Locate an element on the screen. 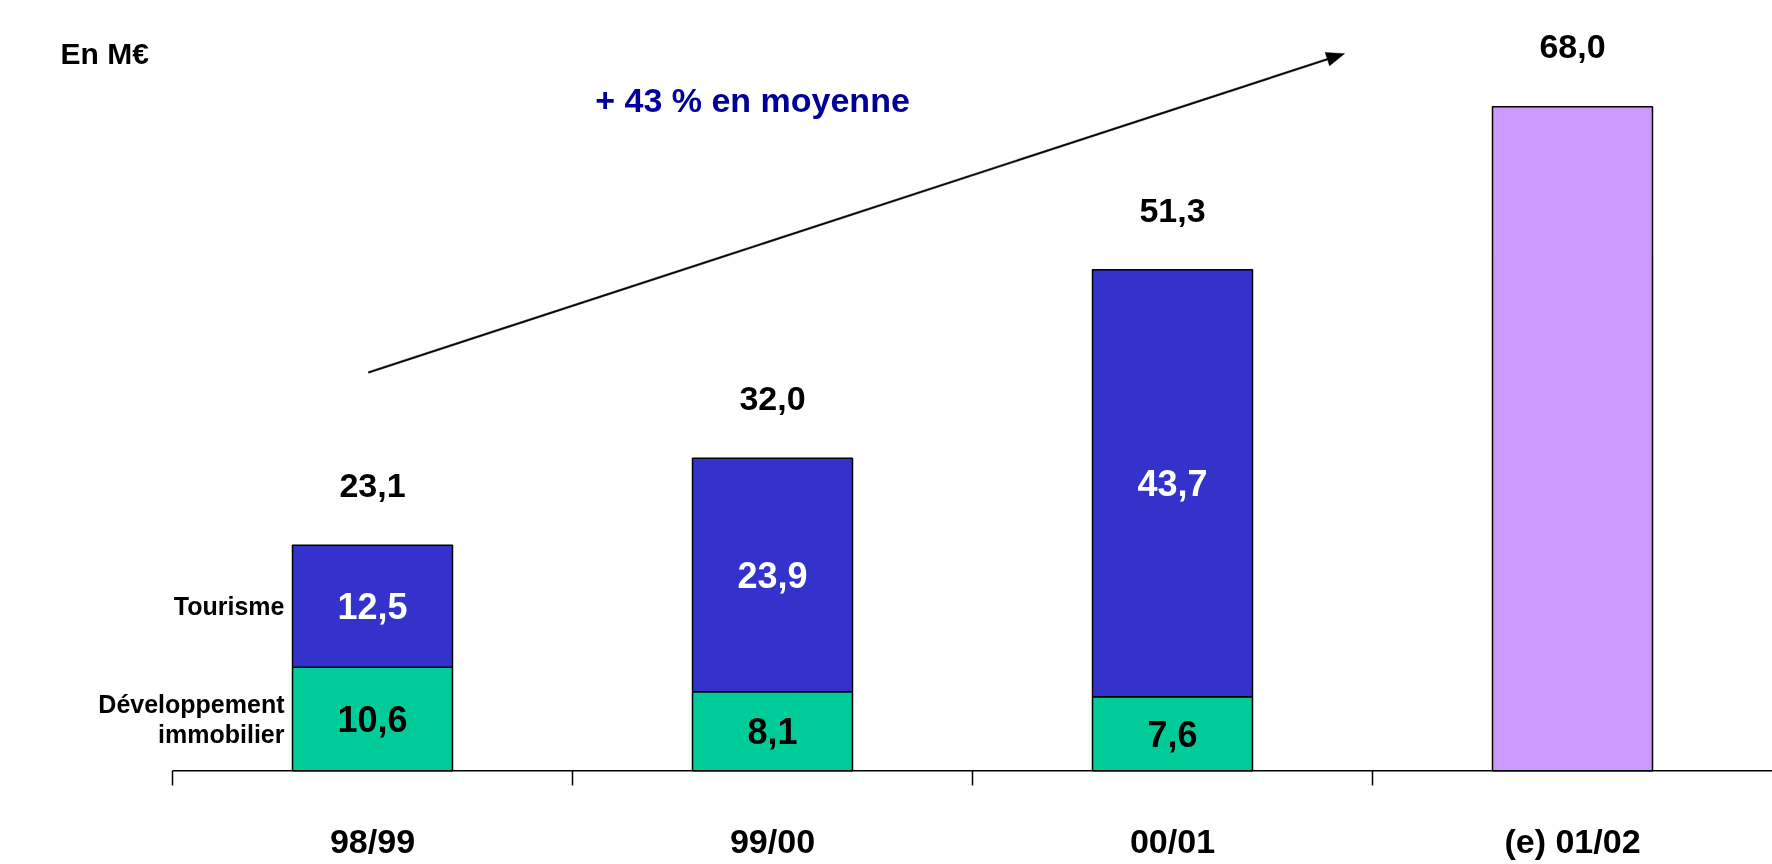  data-label: 12,5 is located at coordinates (372, 607).